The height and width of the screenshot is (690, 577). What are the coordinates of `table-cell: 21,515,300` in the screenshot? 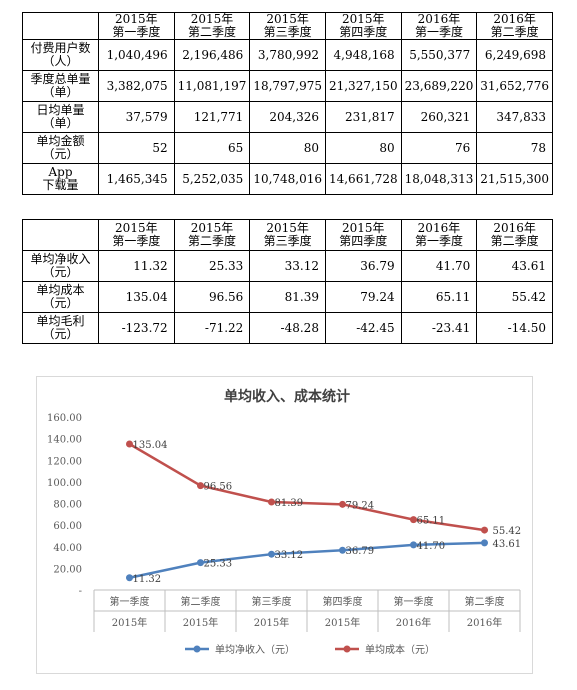 It's located at (514, 179).